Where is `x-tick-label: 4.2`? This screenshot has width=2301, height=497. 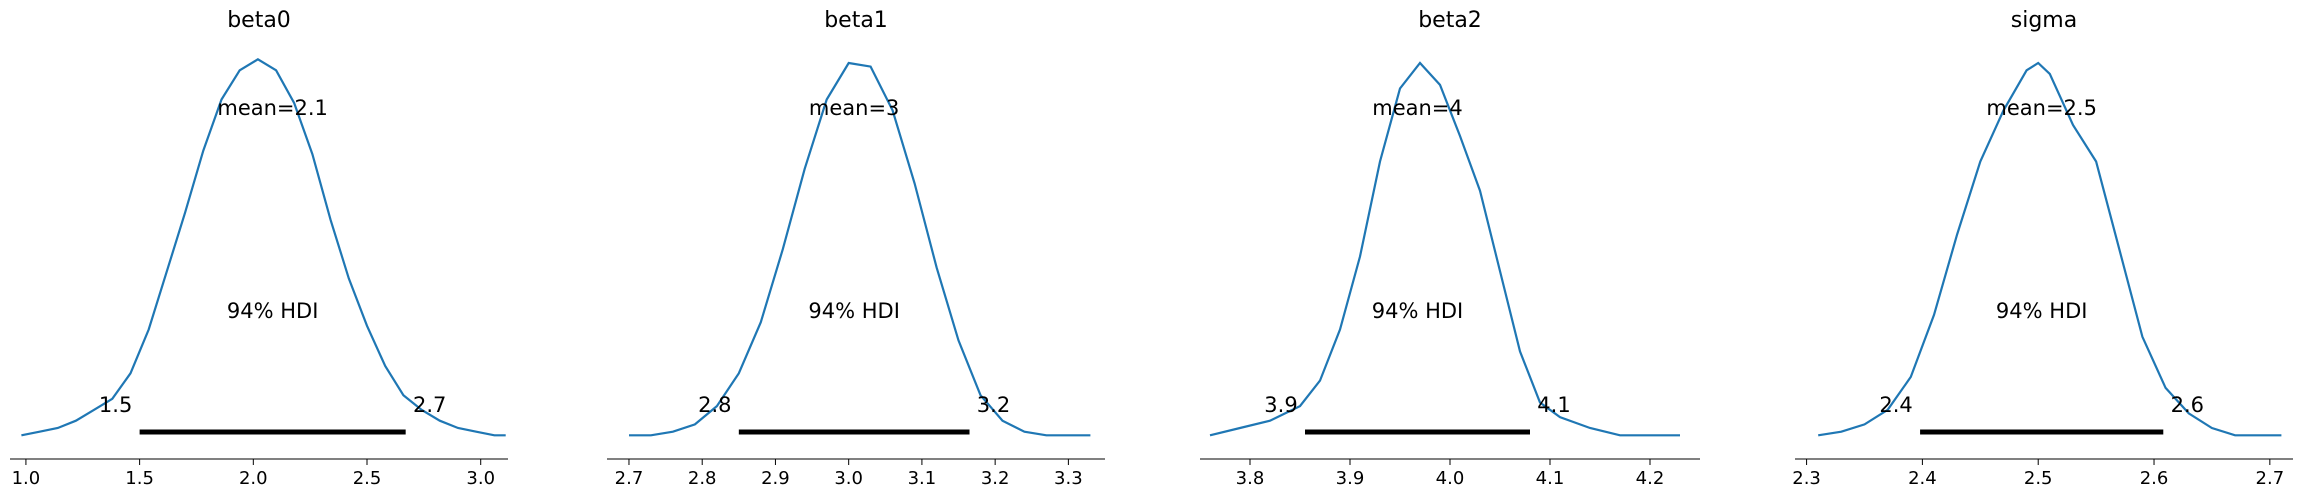 x-tick-label: 4.2 is located at coordinates (1650, 478).